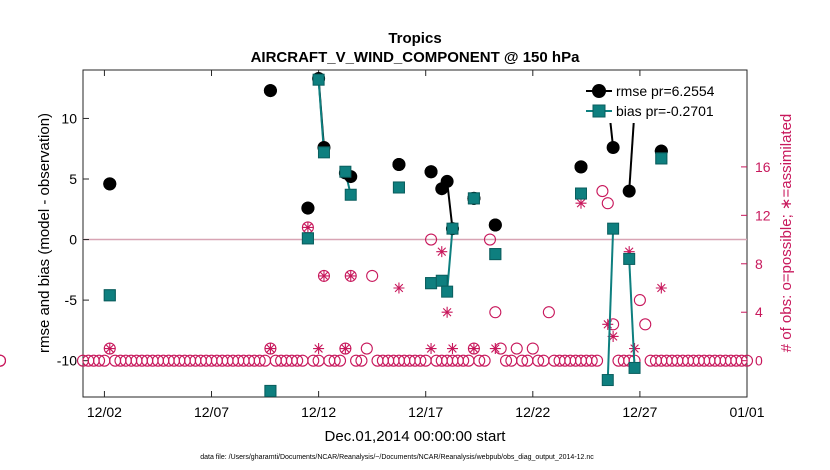  What do you see at coordinates (44, 233) in the screenshot?
I see `y-axis-label: rmse and bias (model - observation)` at bounding box center [44, 233].